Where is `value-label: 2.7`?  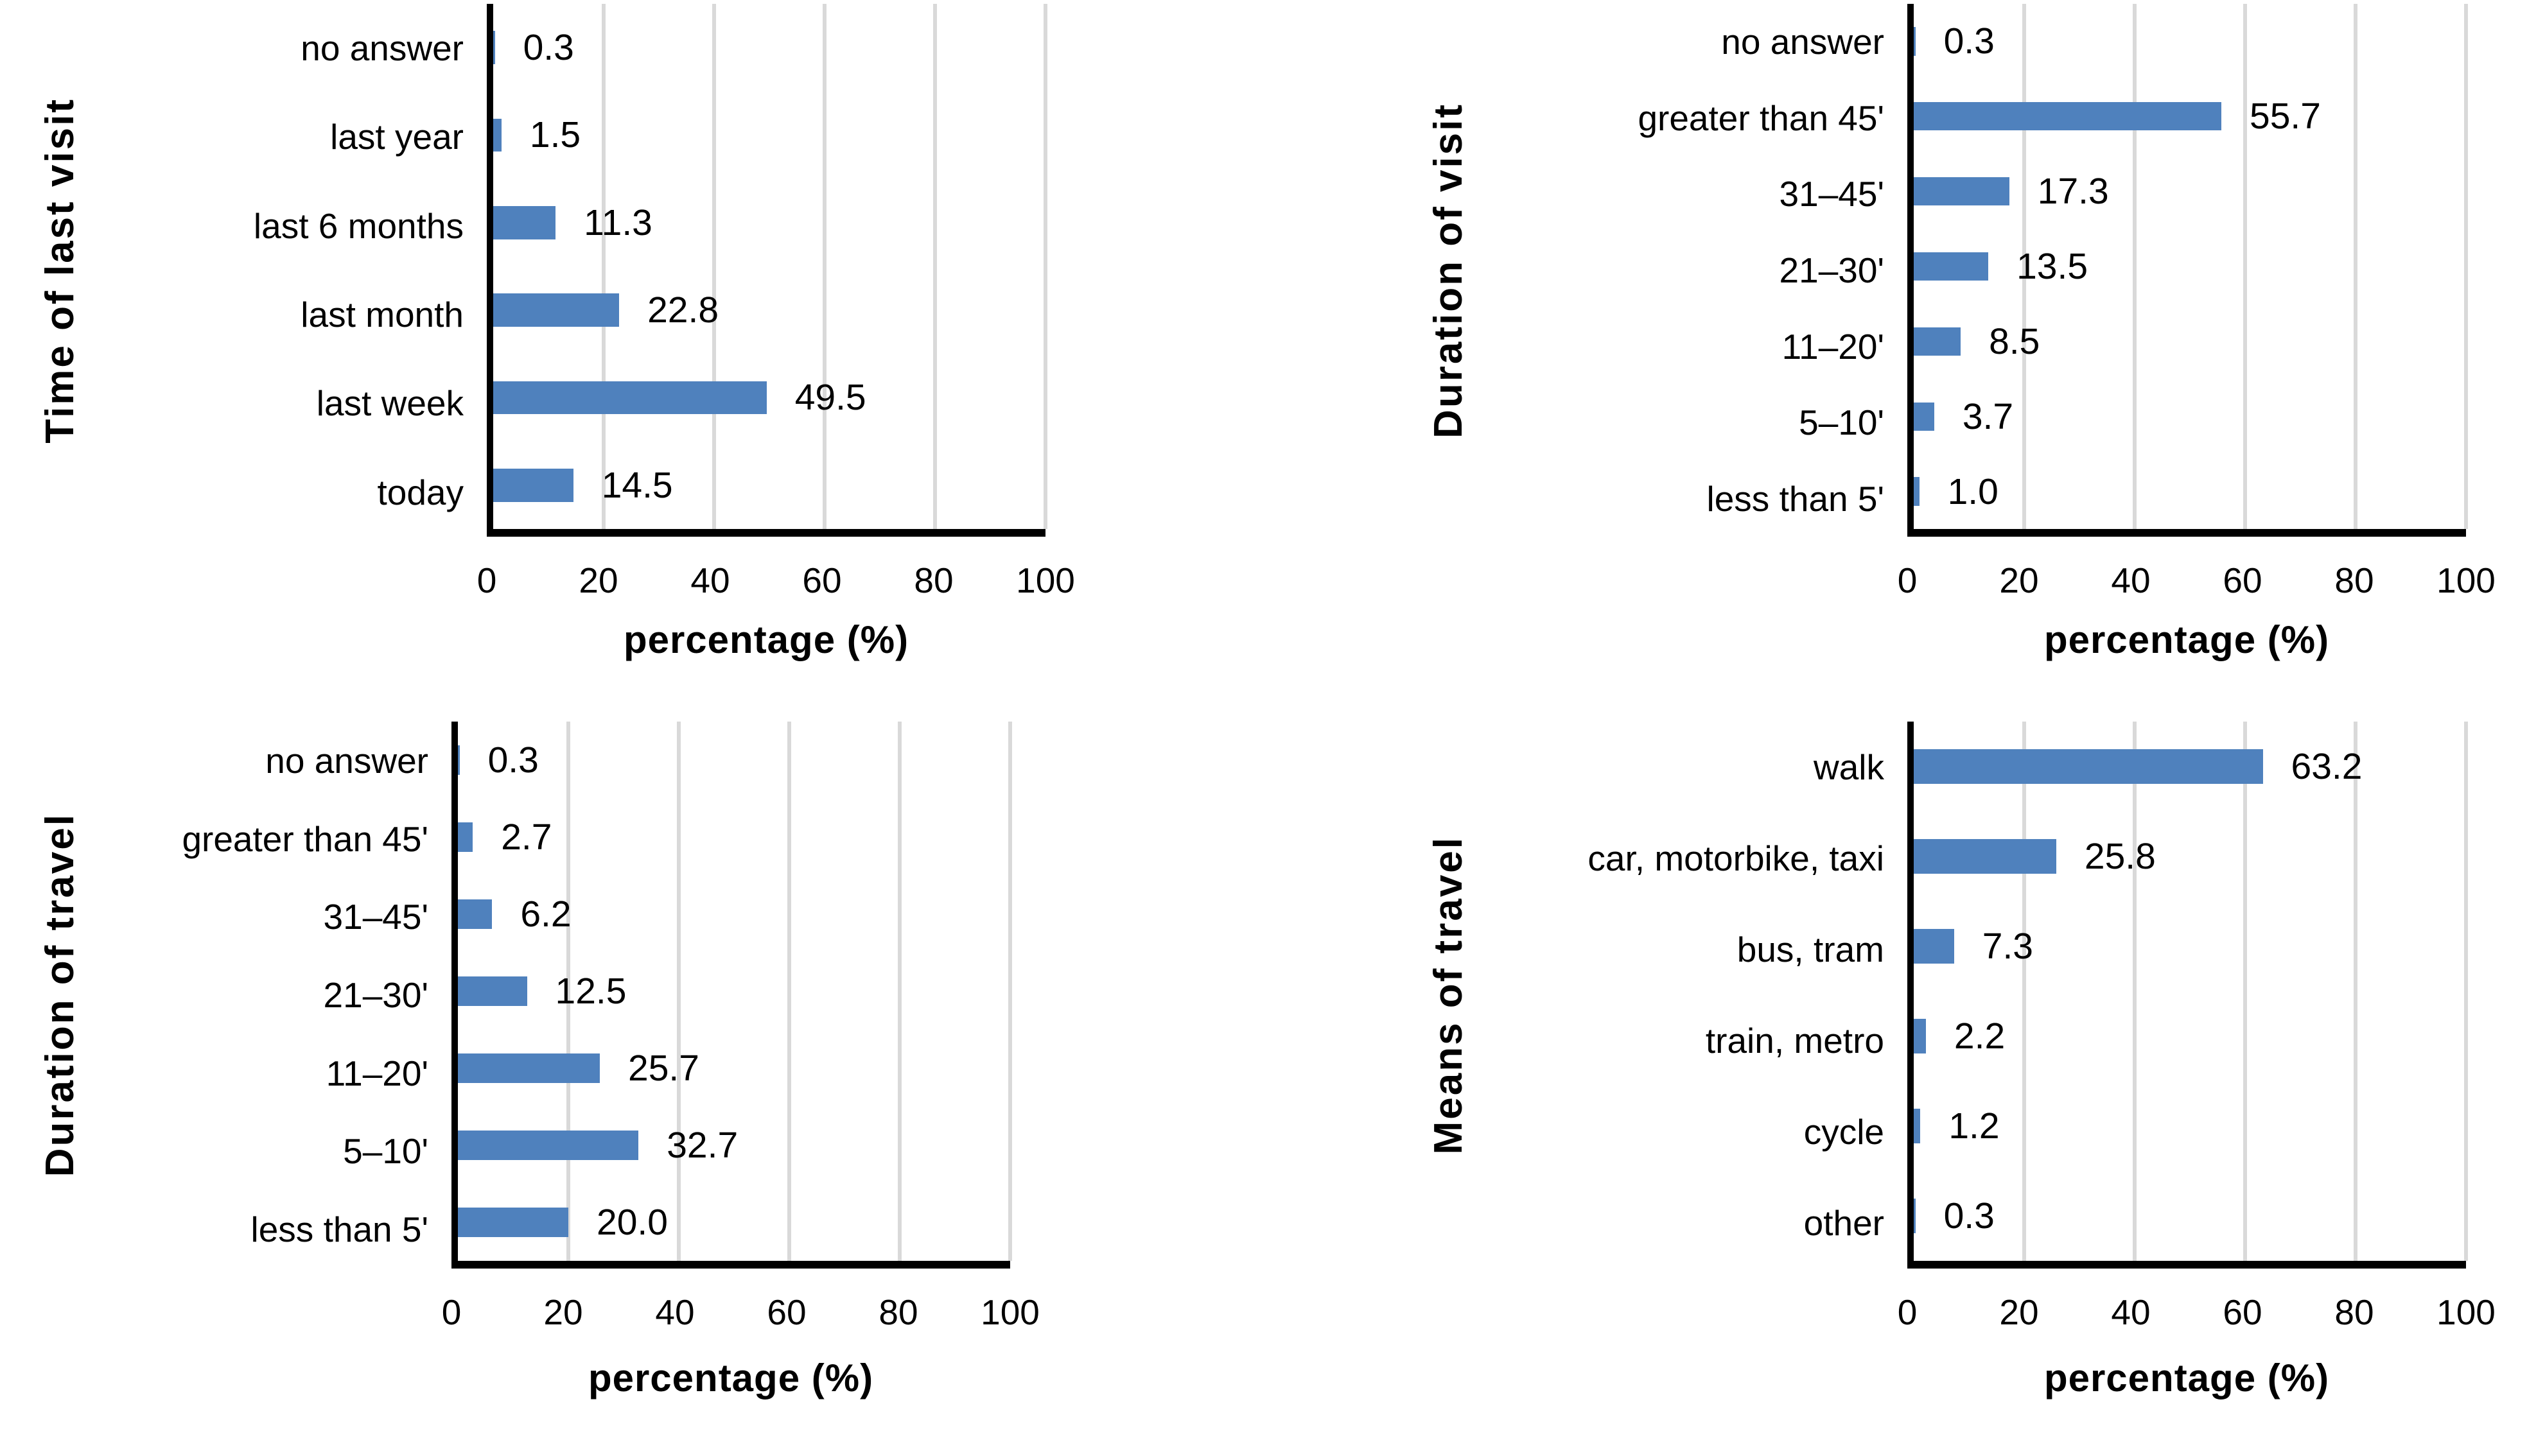
value-label: 2.7 is located at coordinates (526, 837).